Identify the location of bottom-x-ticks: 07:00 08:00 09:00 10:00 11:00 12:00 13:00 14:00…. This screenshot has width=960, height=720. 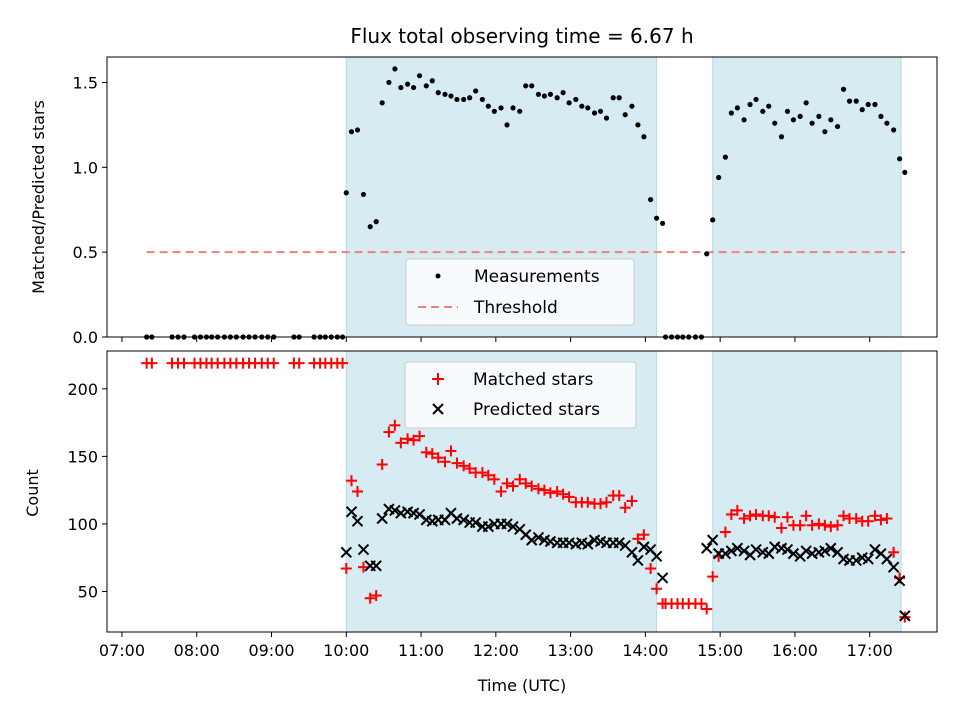
(496, 646).